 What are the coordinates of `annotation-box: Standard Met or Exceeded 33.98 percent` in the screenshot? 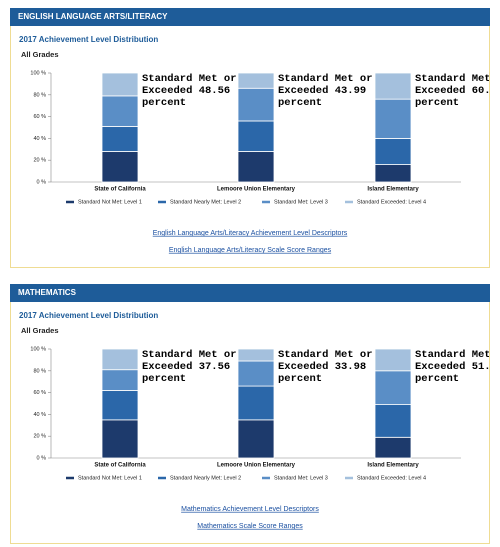 It's located at (325, 367).